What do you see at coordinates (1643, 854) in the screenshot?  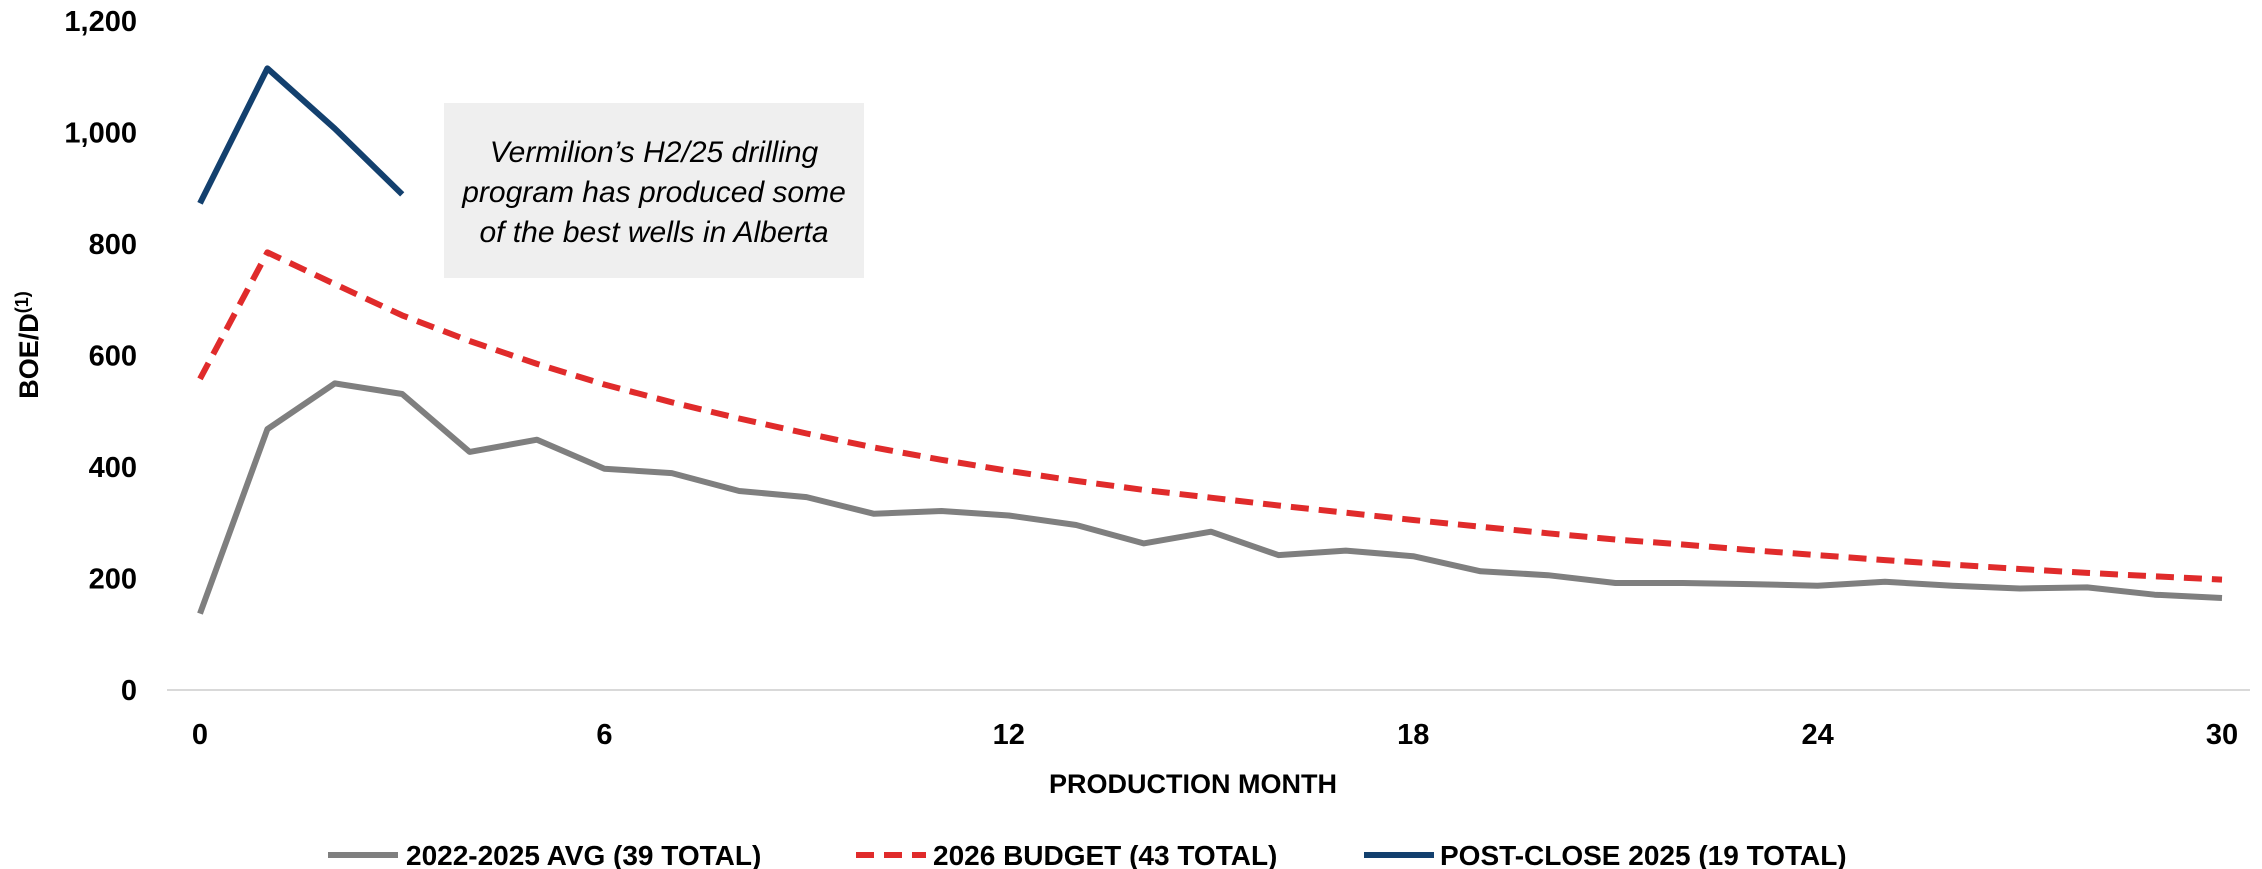 I see `legend-label-post-close: POST-CLOSE 2025 (19 TOTAL)` at bounding box center [1643, 854].